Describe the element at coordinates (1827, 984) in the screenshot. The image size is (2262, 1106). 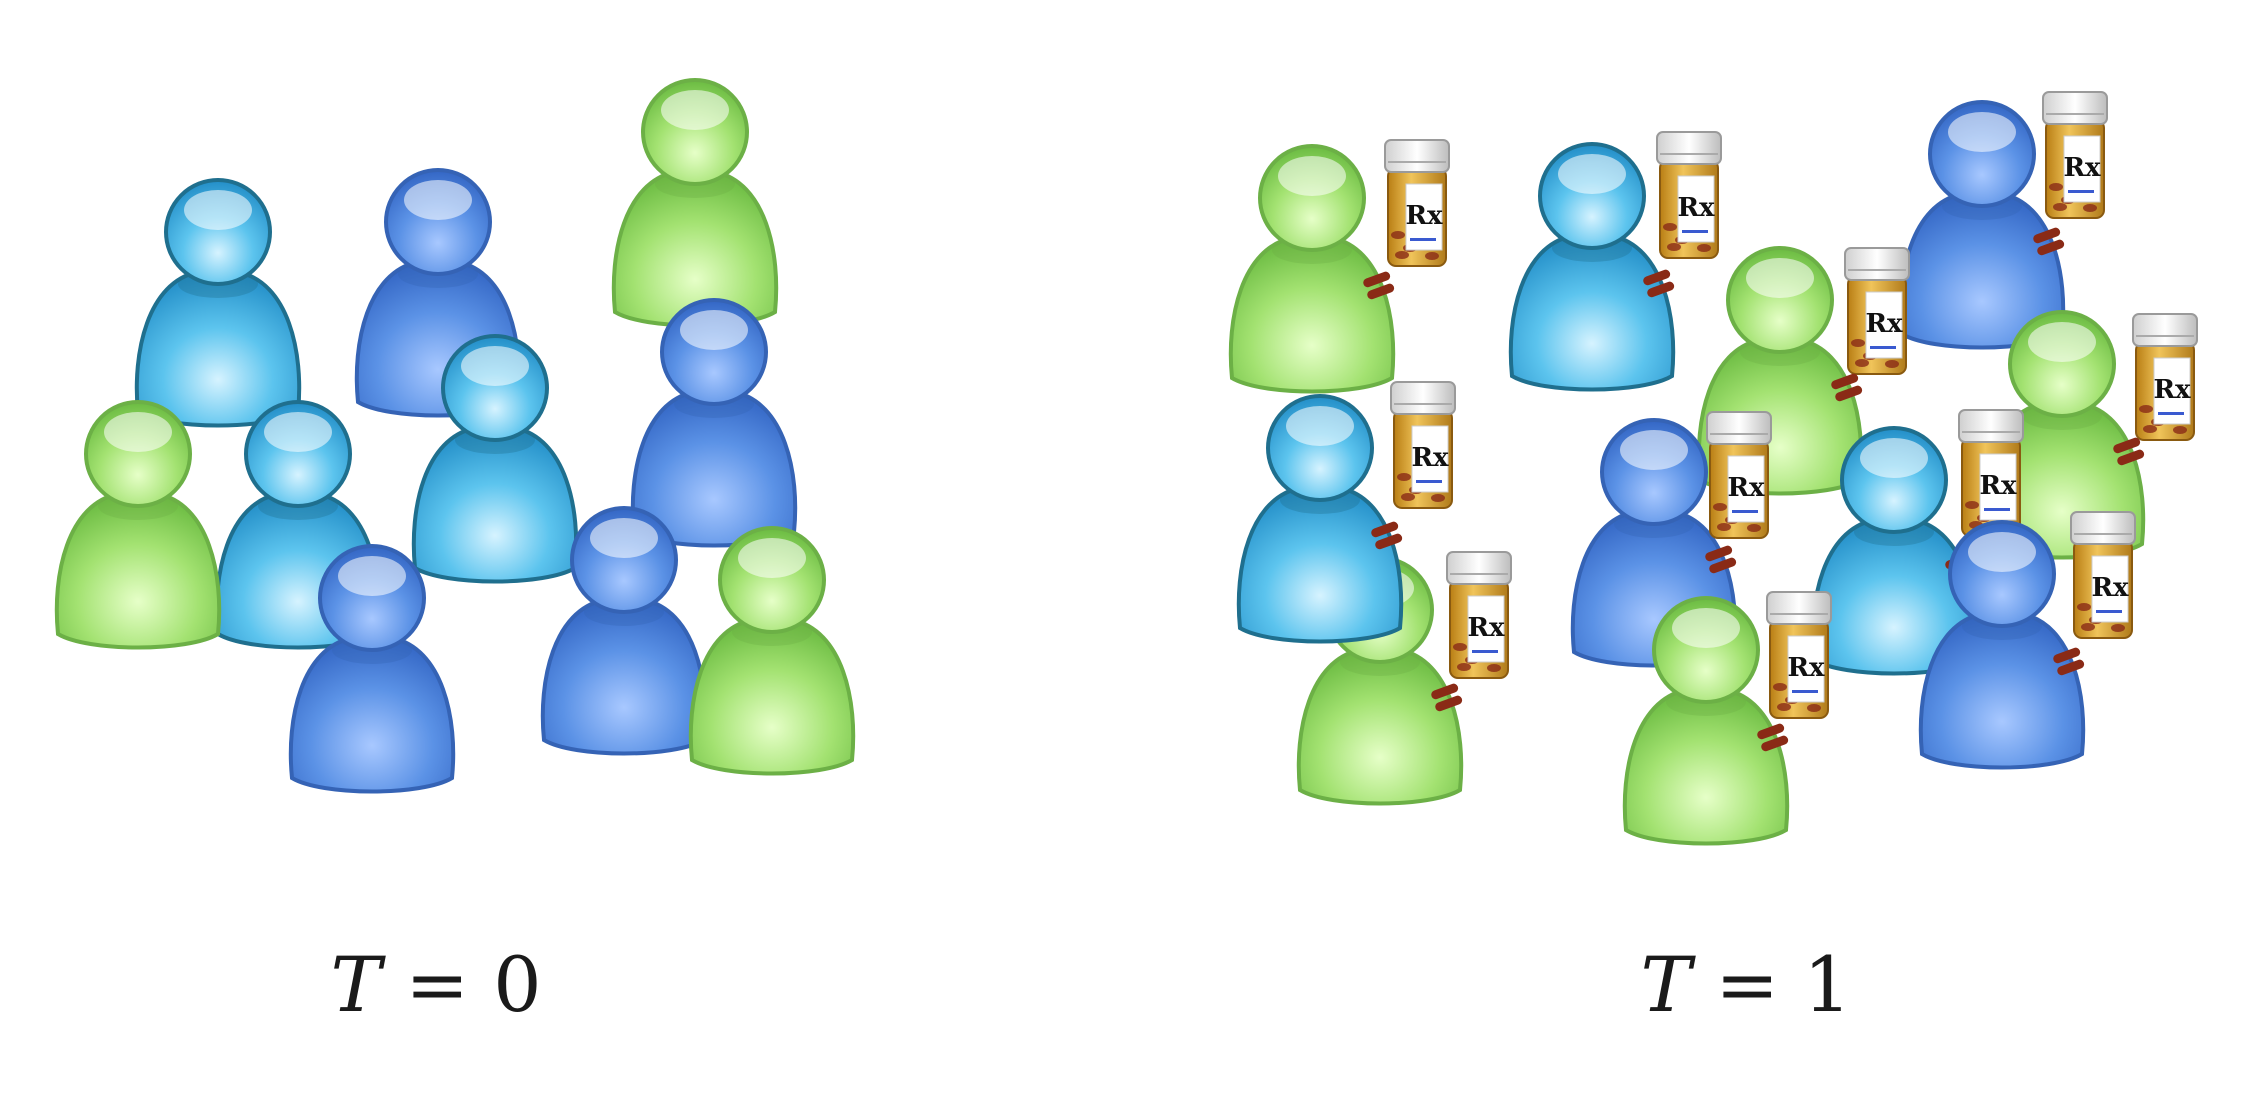
I see `caption-value: 1` at that location.